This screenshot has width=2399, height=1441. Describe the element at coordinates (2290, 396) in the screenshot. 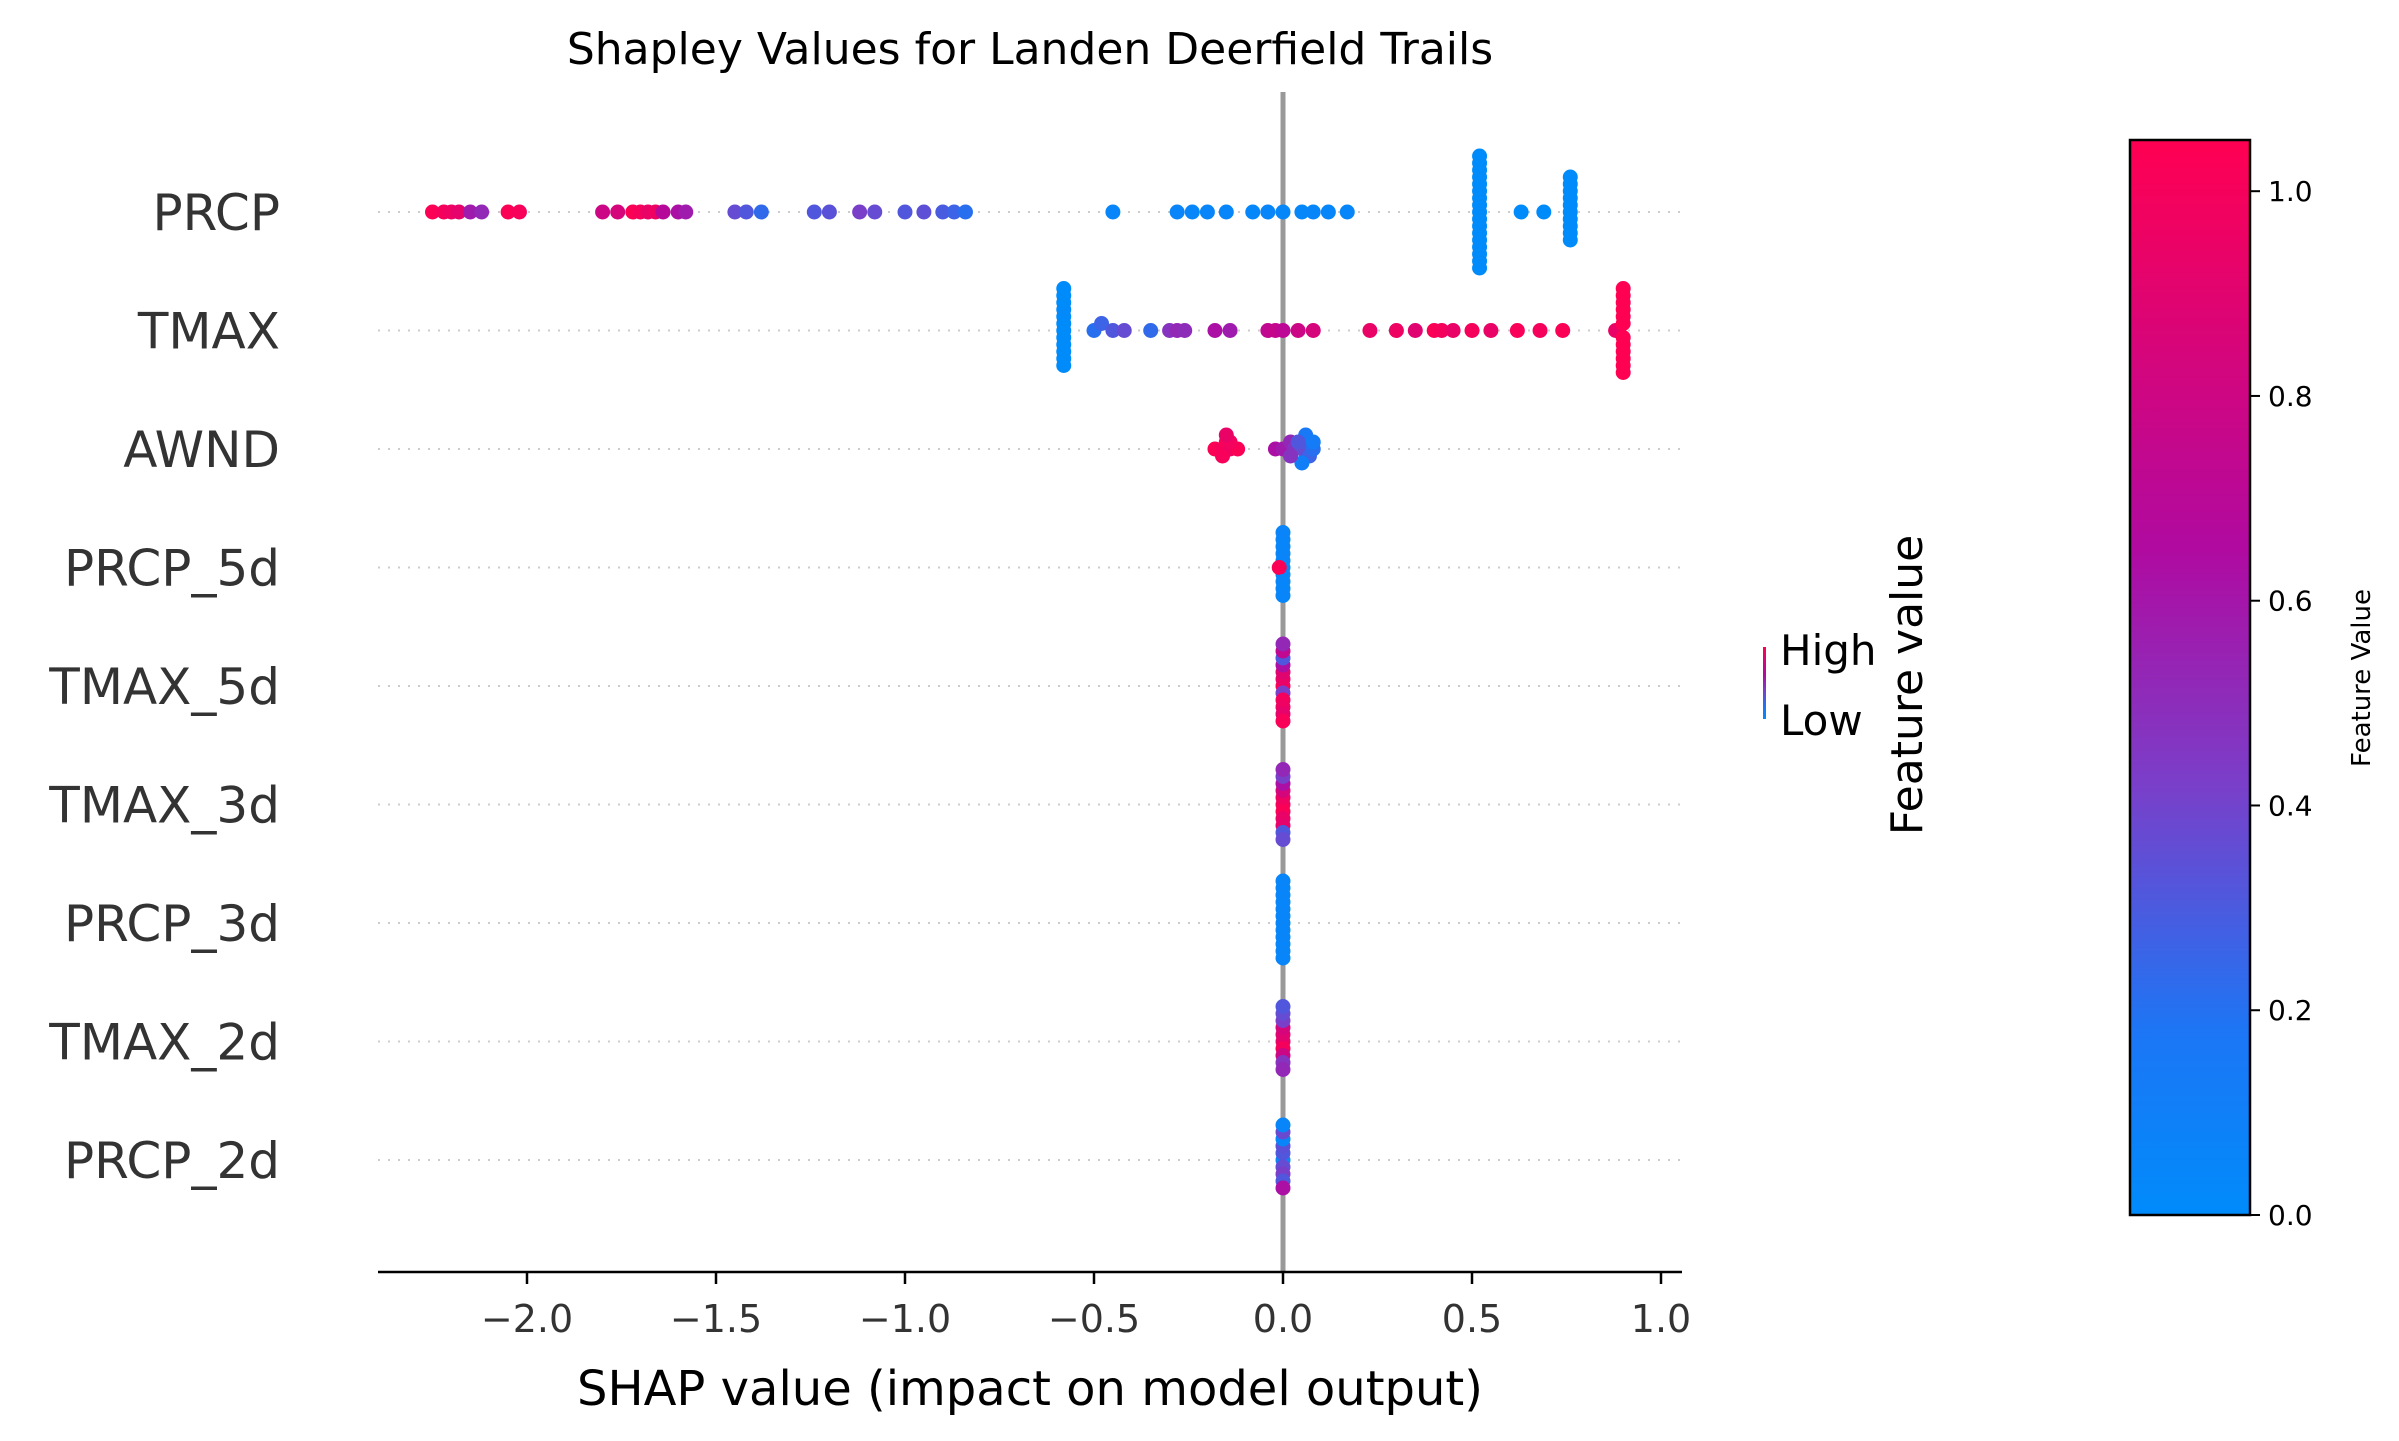

I see `colorbar-tick-label-4: 0.8` at that location.